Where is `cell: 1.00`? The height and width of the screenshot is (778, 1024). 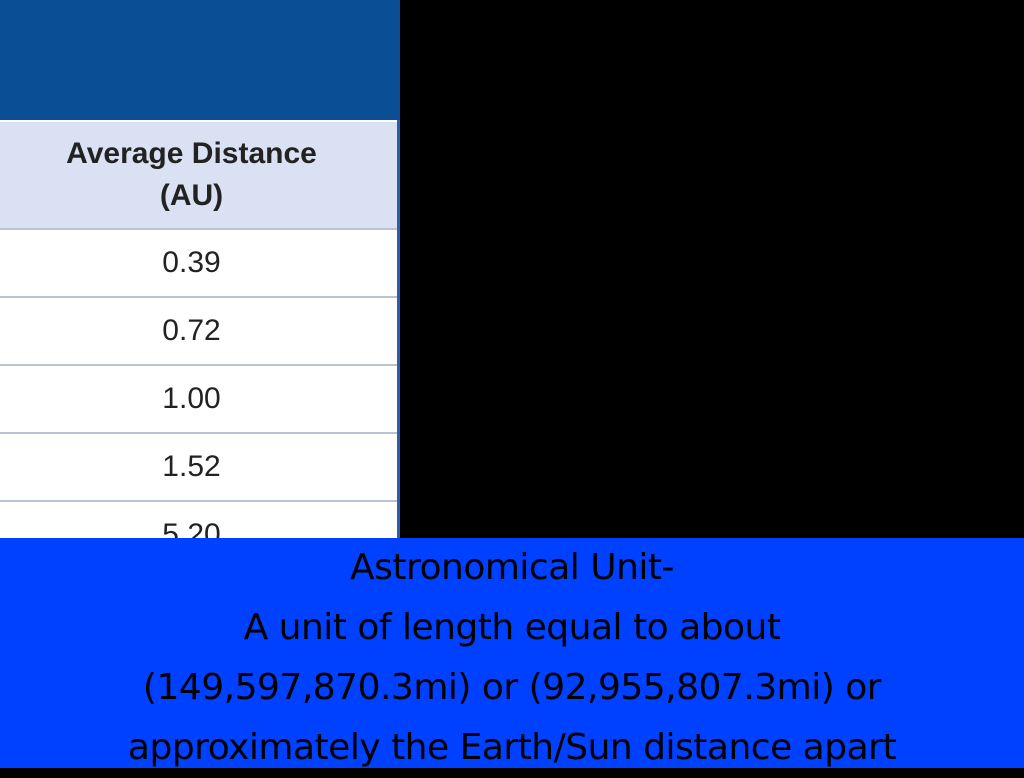 cell: 1.00 is located at coordinates (191, 398).